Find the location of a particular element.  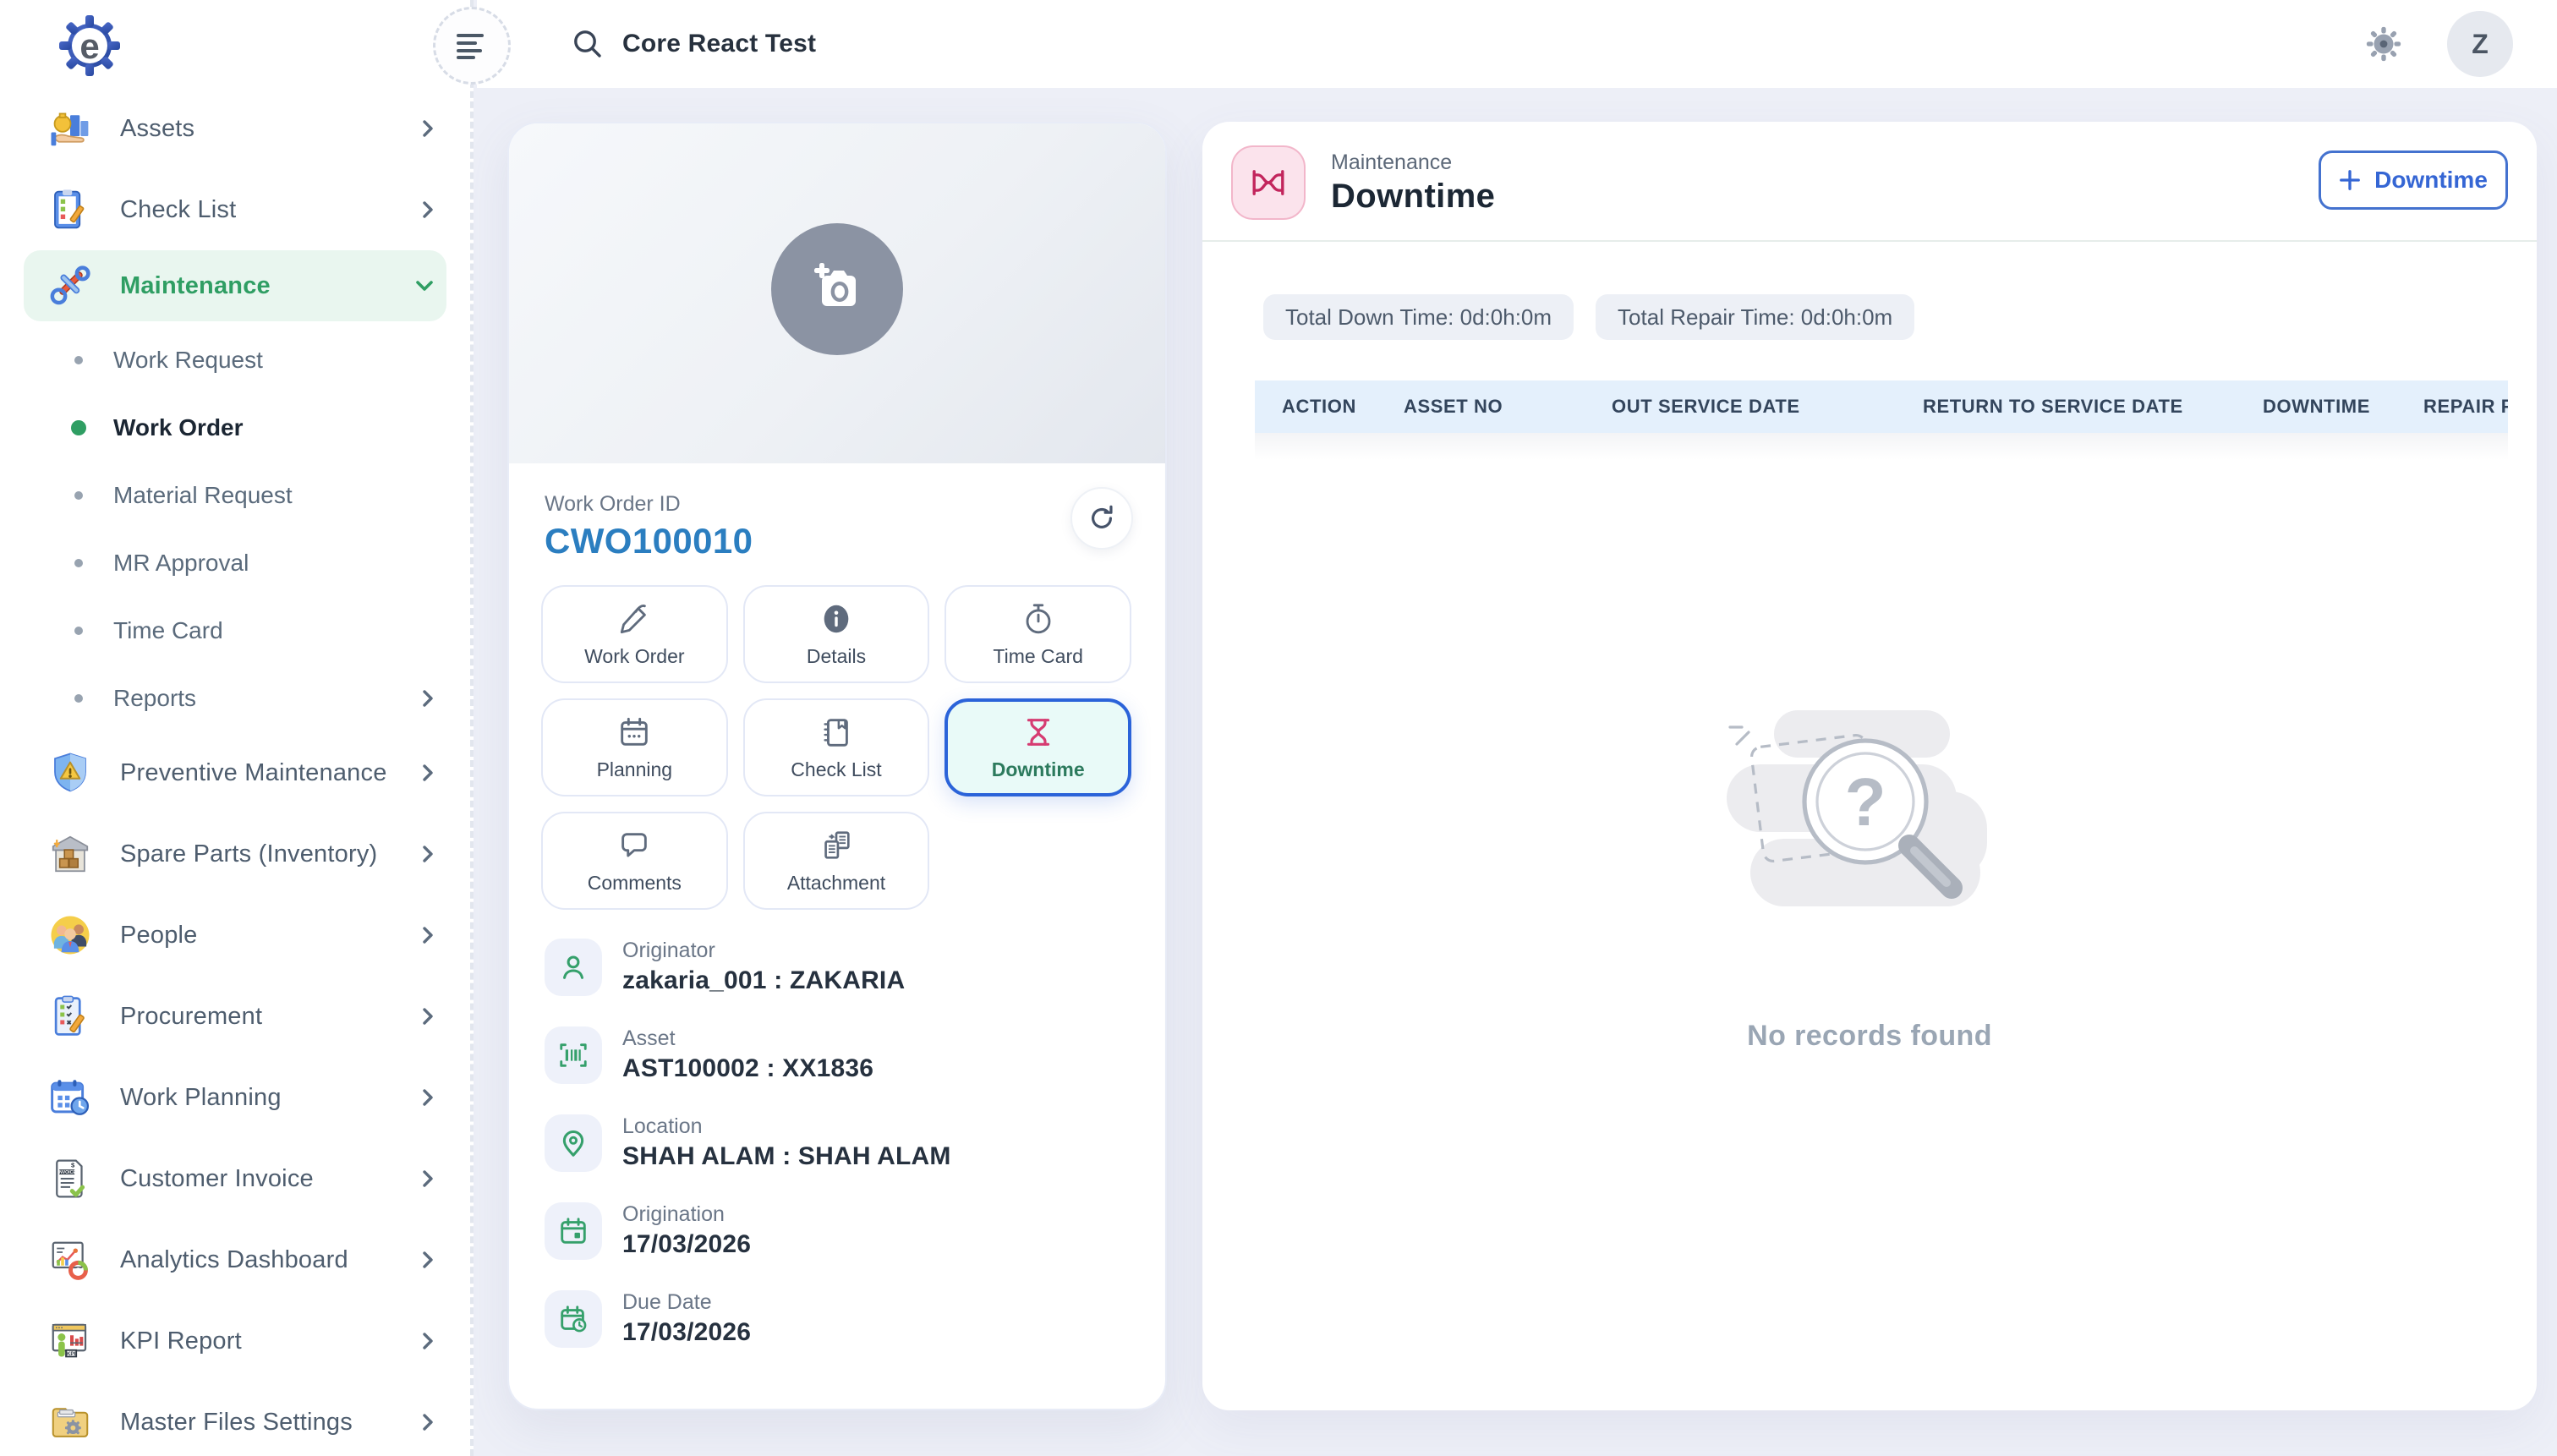

field-label: Origination is located at coordinates (673, 1214).